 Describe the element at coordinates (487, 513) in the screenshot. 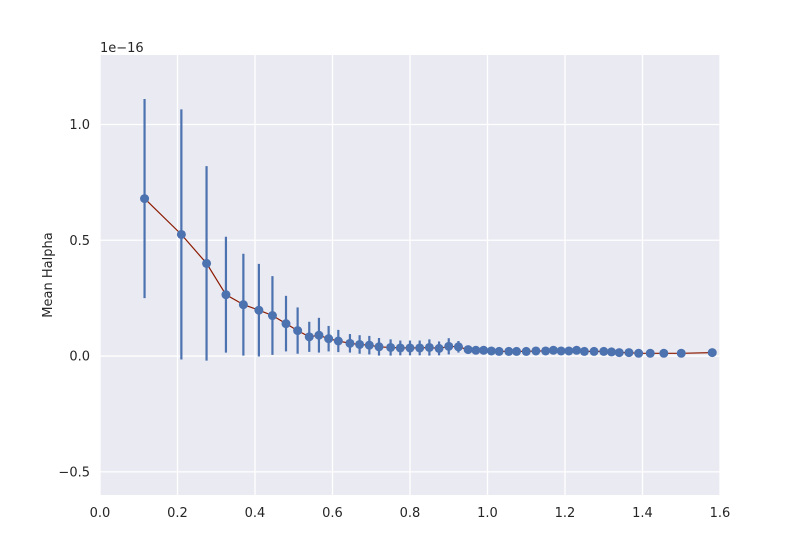

I see `x-tick-label: 1.0` at that location.